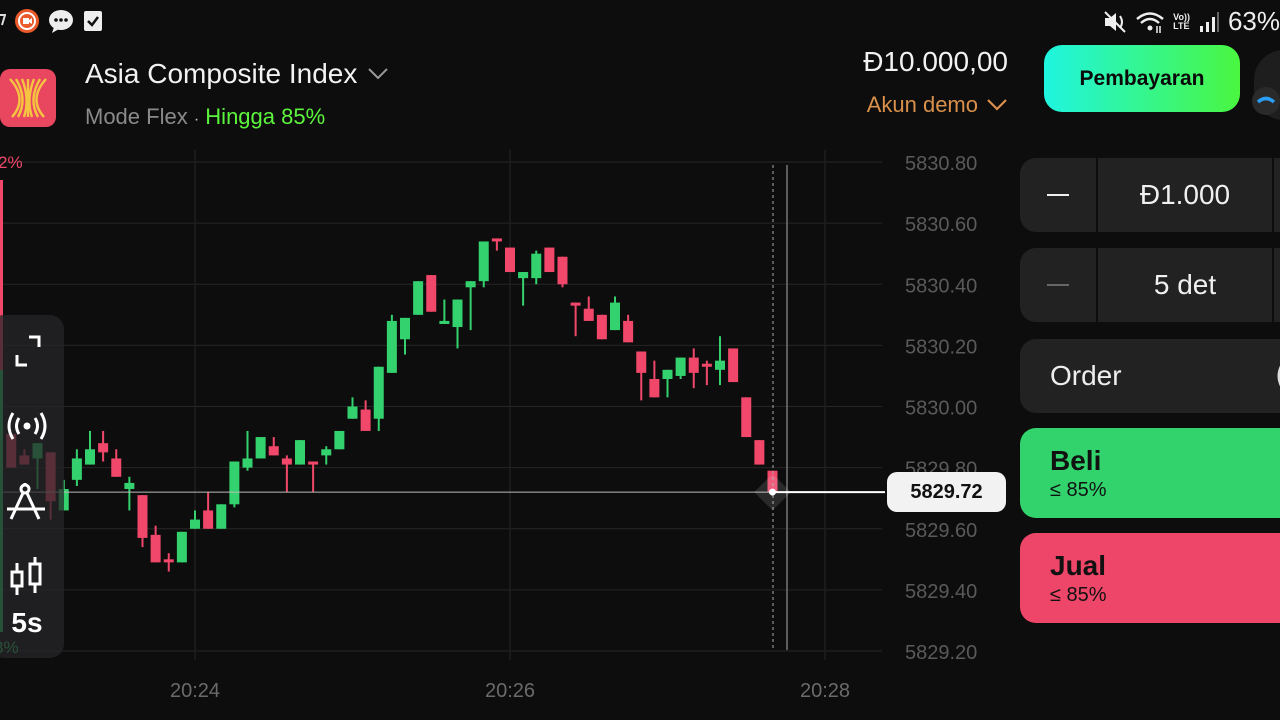  What do you see at coordinates (1253, 21) in the screenshot?
I see `battery-percent: 63%` at bounding box center [1253, 21].